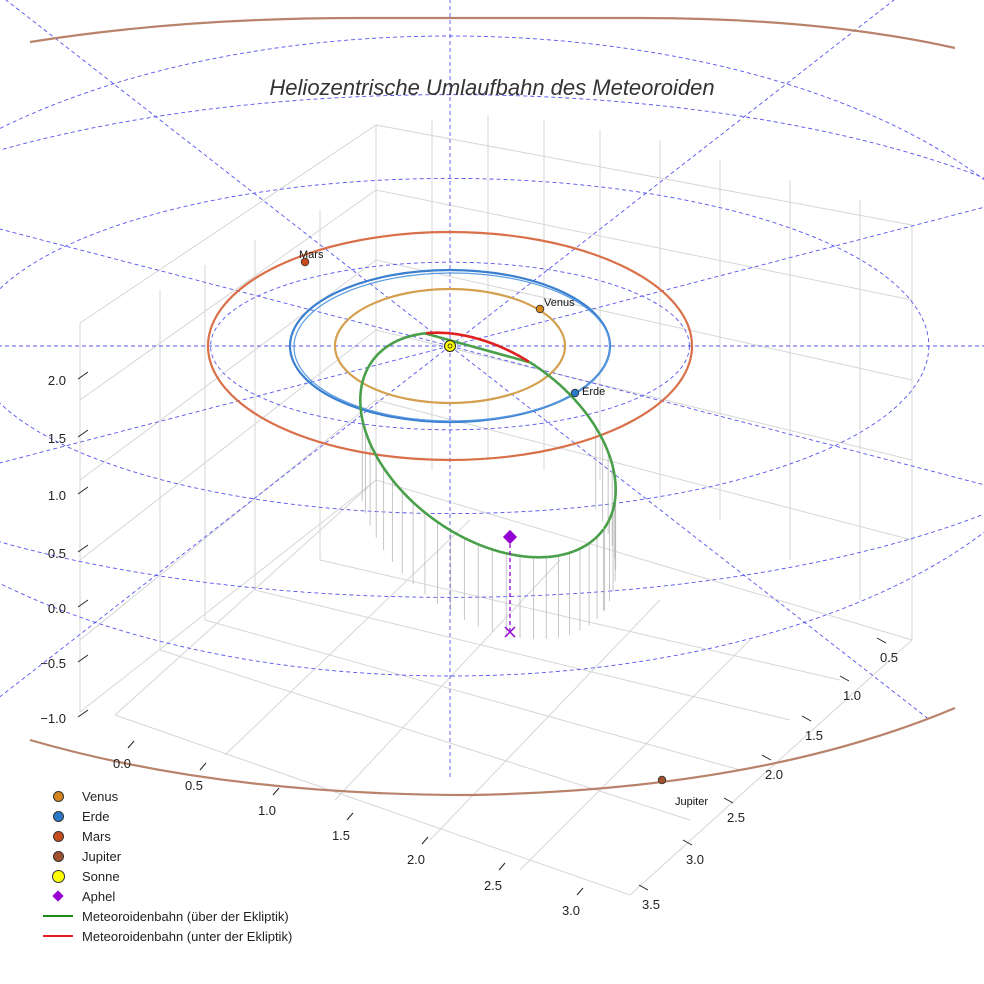  Describe the element at coordinates (510, 537) in the screenshot. I see `aphel-marker` at that location.